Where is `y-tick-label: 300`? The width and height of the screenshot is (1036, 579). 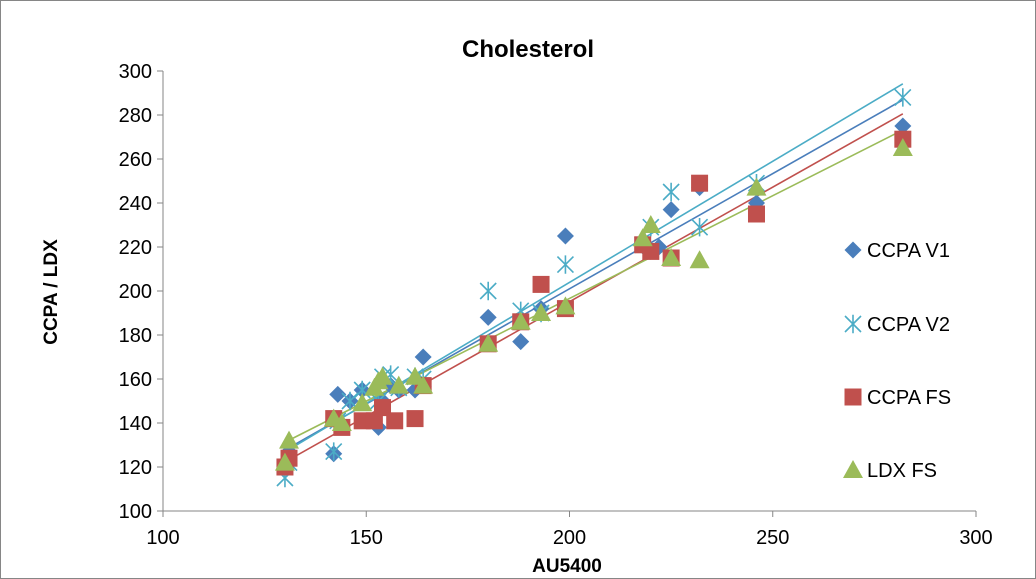
y-tick-label: 300 is located at coordinates (135, 72).